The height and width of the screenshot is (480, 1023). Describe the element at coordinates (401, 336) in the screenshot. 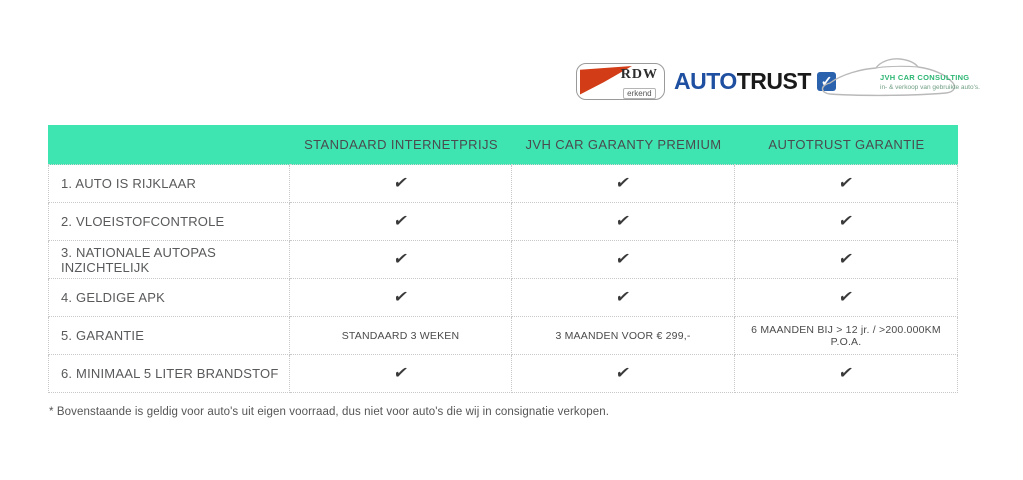

I see `table-cell: STANDAARD 3 WEKEN` at that location.